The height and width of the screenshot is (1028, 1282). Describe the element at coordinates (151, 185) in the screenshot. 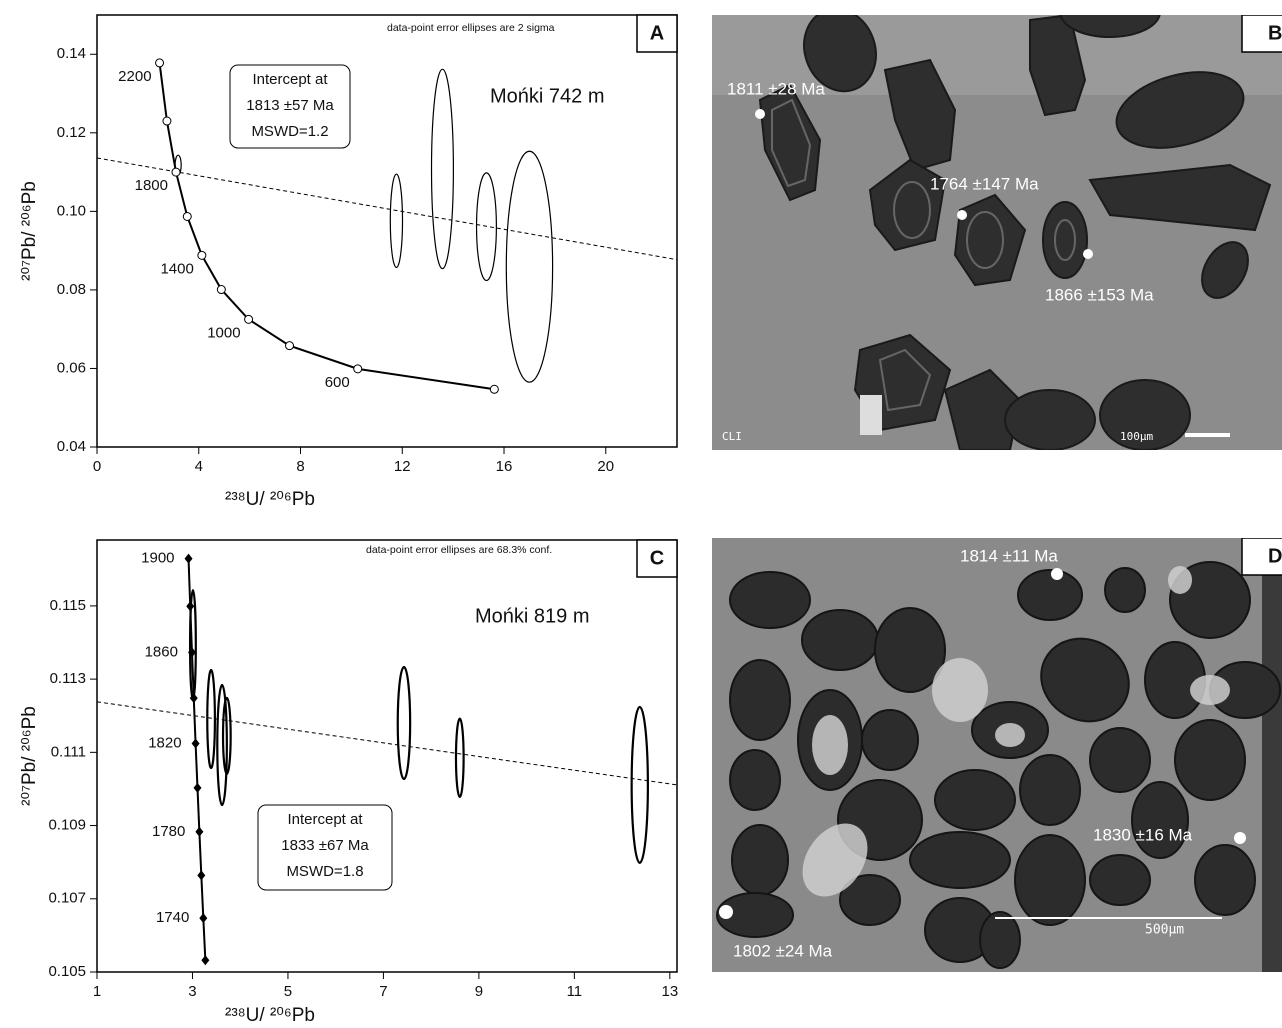

I see `age-label: 1800` at that location.